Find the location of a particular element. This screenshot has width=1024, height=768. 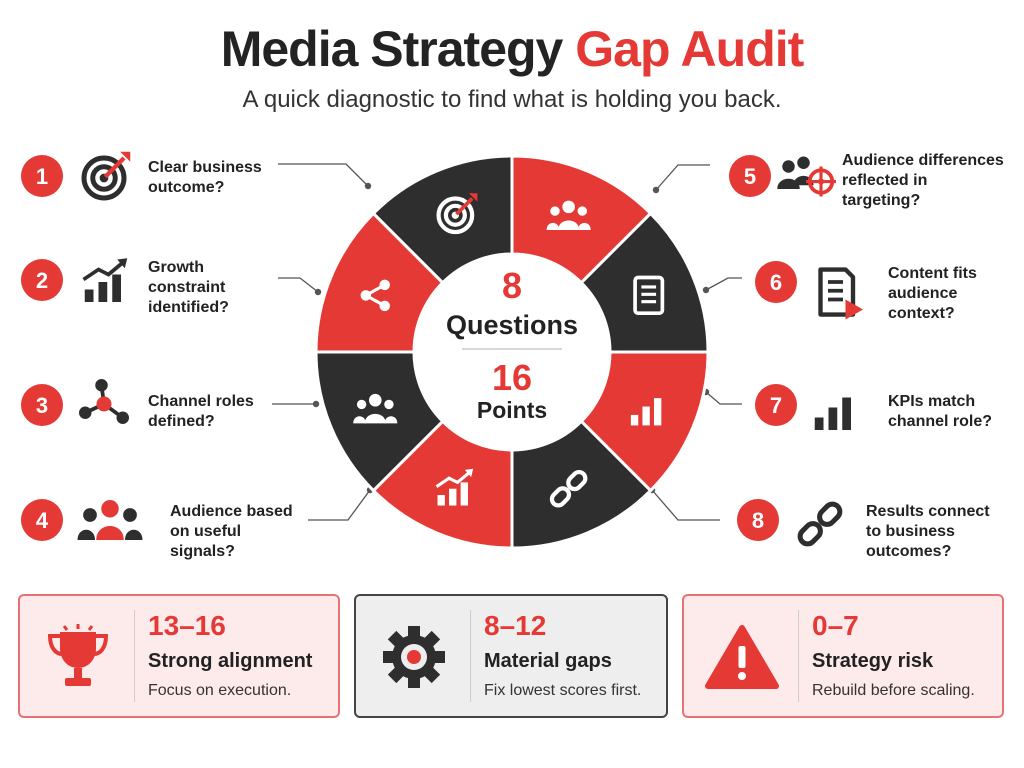

question-8-text: Results connect to business outcomes? is located at coordinates (928, 532).